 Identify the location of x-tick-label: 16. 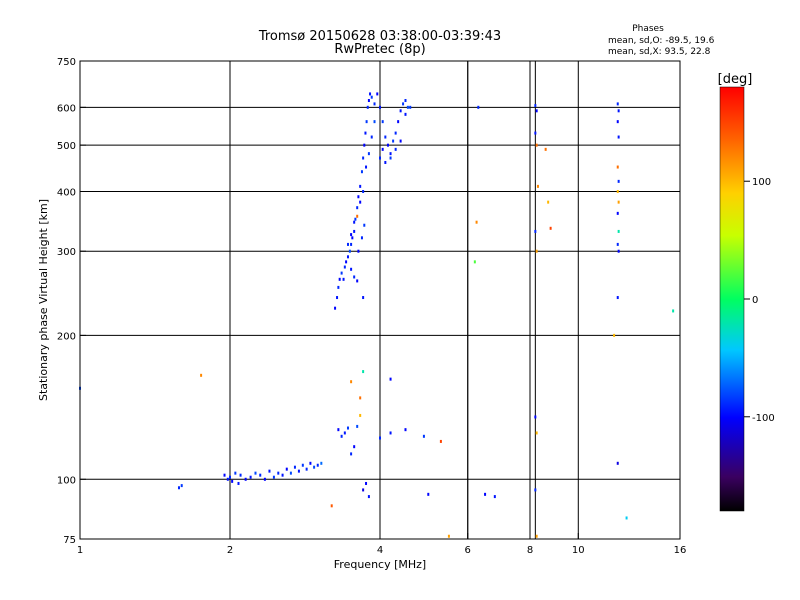
(680, 550).